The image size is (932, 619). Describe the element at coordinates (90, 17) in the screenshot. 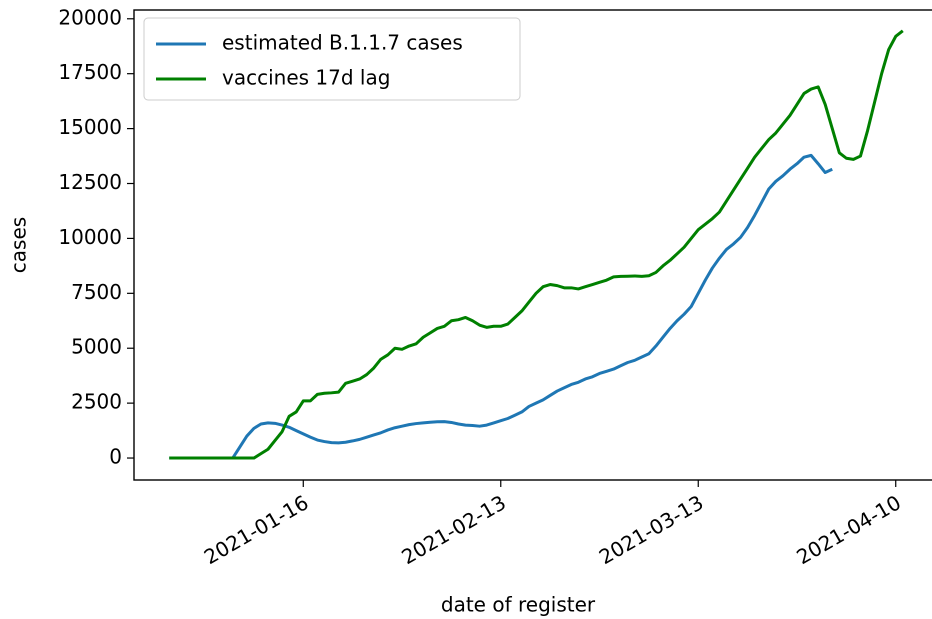

I see `y-tick-label: 20000` at that location.